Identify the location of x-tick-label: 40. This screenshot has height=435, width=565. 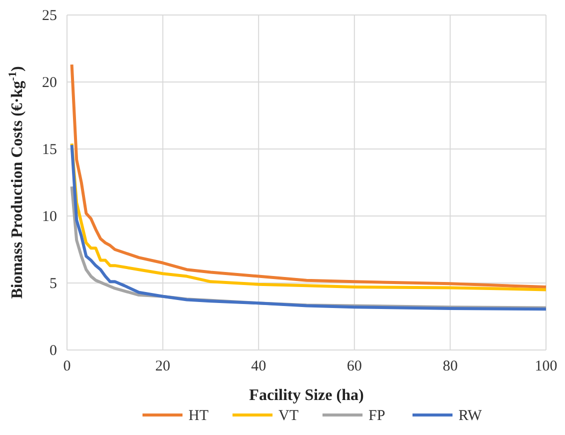
(258, 366).